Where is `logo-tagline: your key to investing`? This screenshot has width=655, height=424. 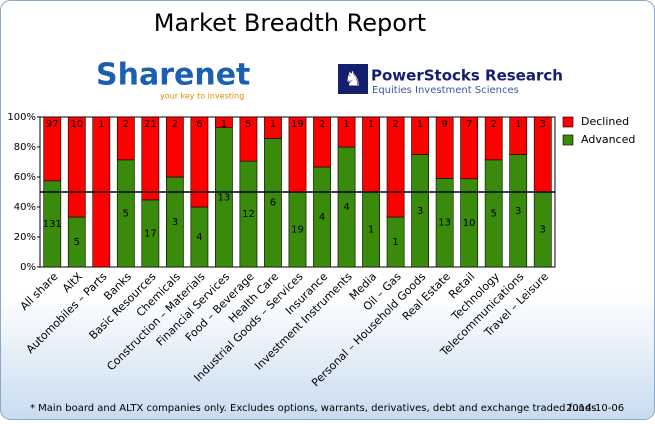 logo-tagline: your key to investing is located at coordinates (202, 96).